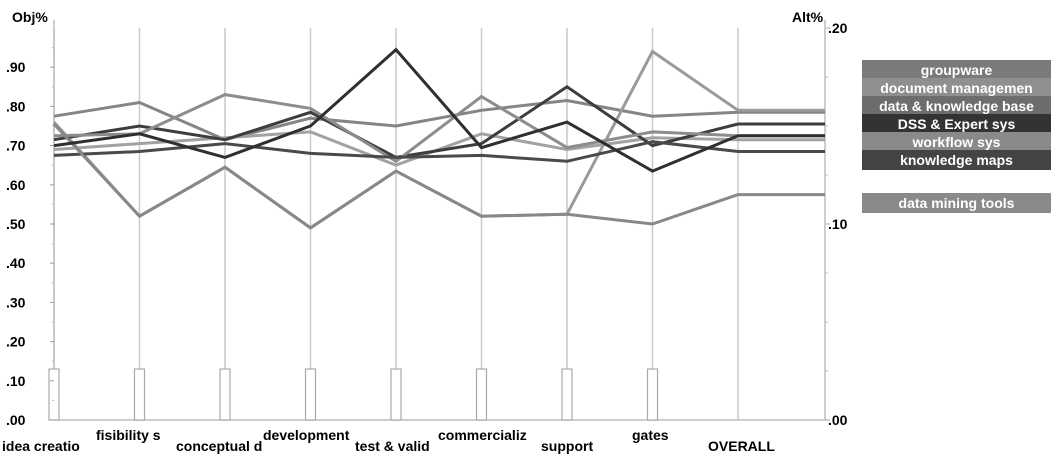 The height and width of the screenshot is (456, 1051). What do you see at coordinates (41, 446) in the screenshot?
I see `category-label: idea creatio` at bounding box center [41, 446].